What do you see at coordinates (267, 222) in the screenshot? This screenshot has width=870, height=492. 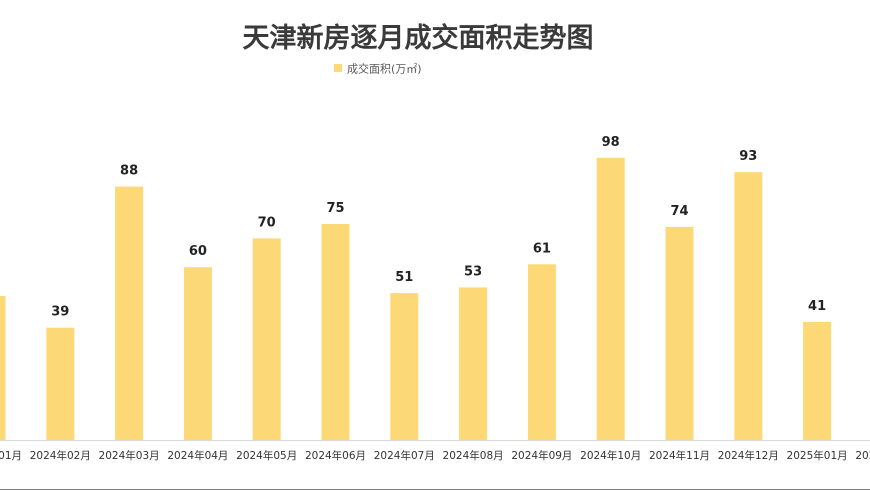 I see `data-label-2024年05月: 70` at bounding box center [267, 222].